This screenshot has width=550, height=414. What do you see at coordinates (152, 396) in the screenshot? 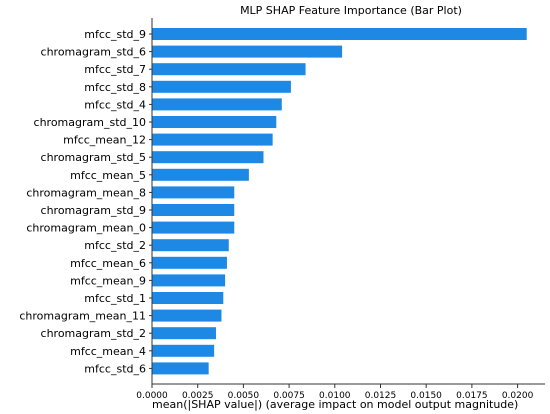
I see `x-tick-label: 0.0000` at bounding box center [152, 396].